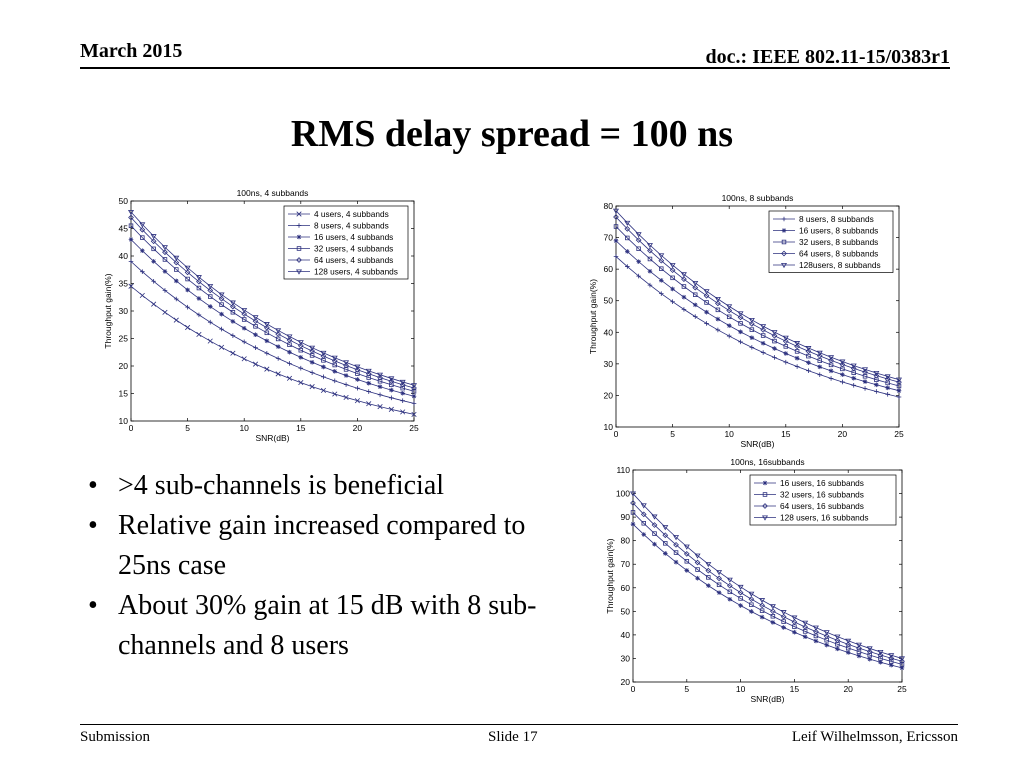 The height and width of the screenshot is (768, 1024). Describe the element at coordinates (513, 737) in the screenshot. I see `footer-slide-number: Slide 17` at that location.